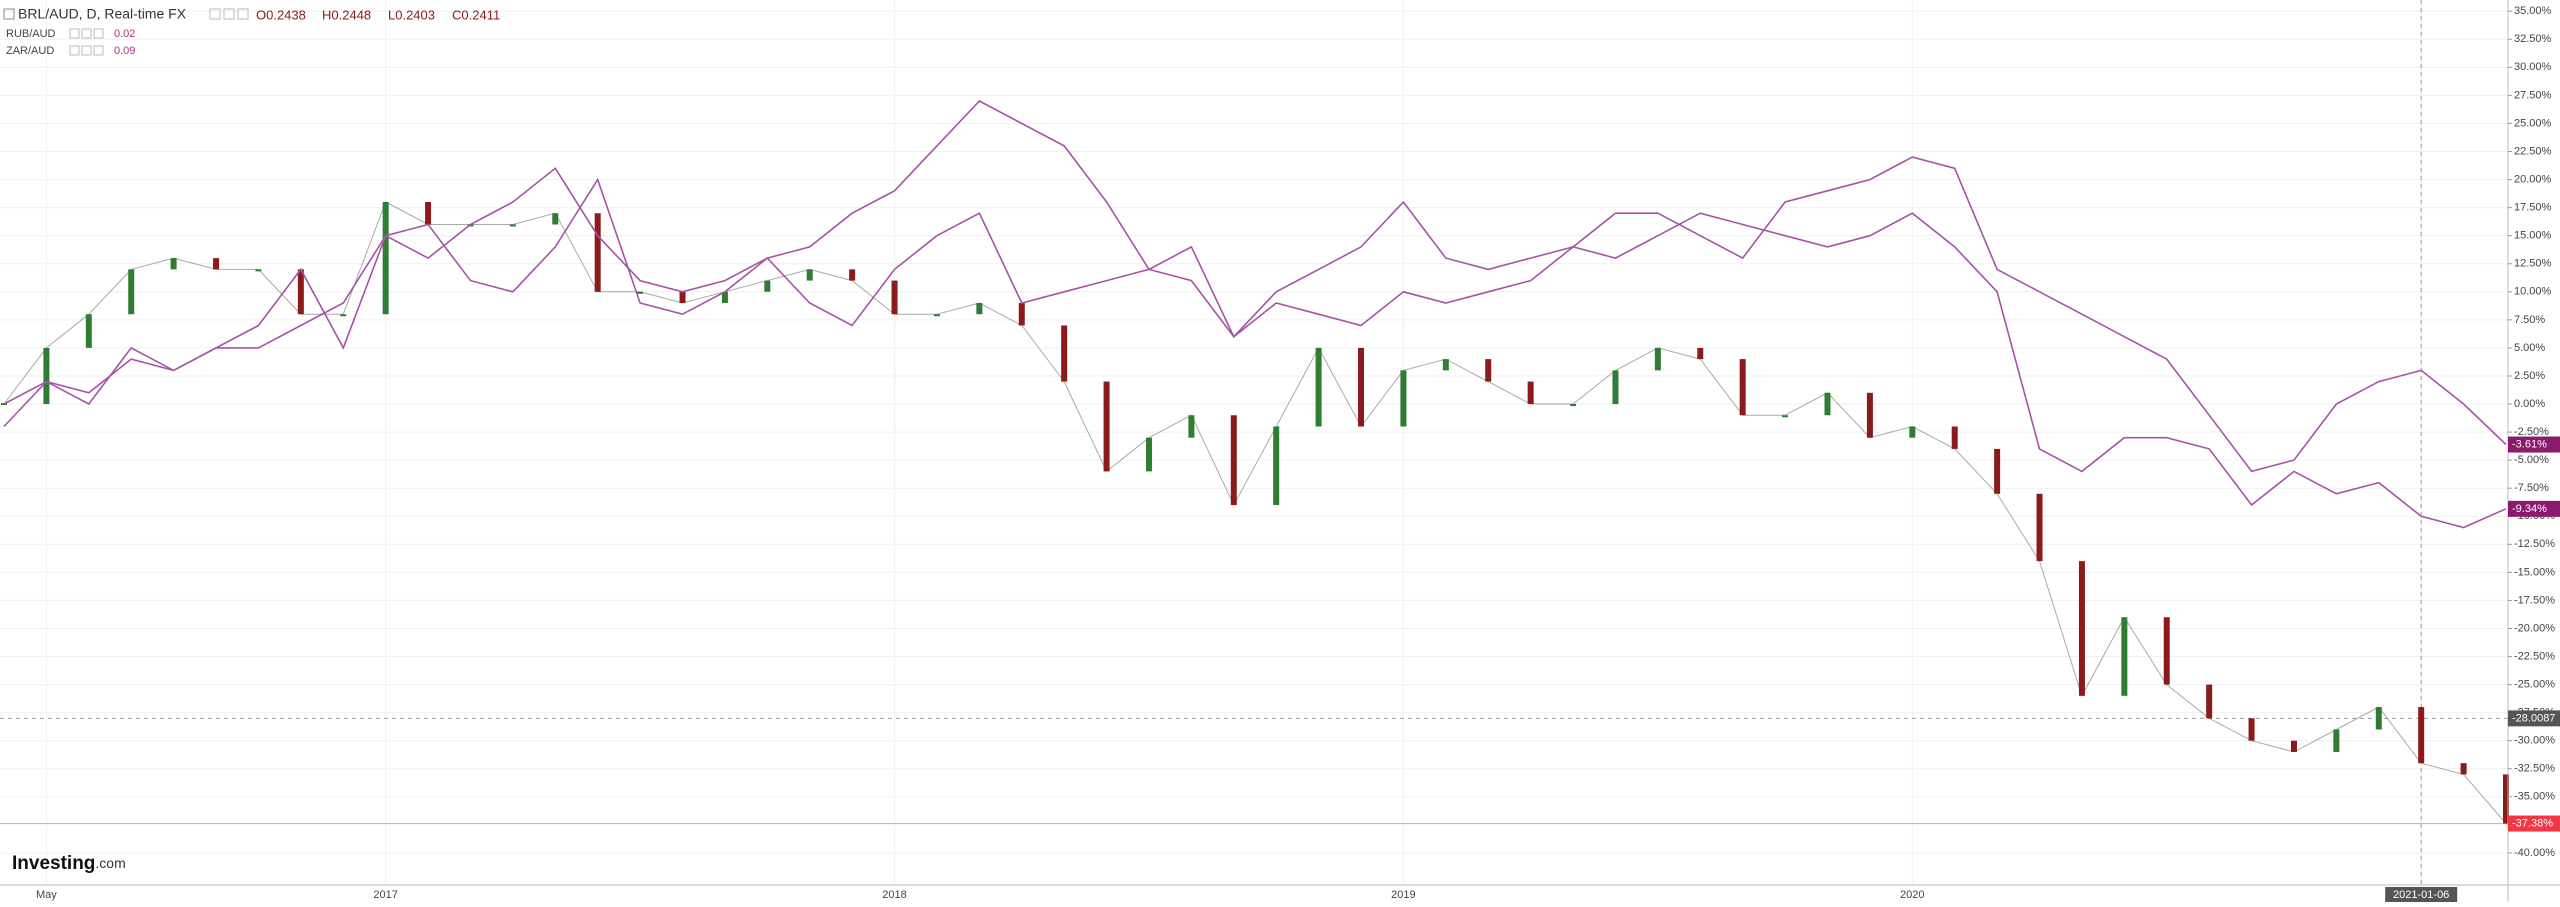  What do you see at coordinates (2421, 894) in the screenshot?
I see `crosshair-x-label-bg` at bounding box center [2421, 894].